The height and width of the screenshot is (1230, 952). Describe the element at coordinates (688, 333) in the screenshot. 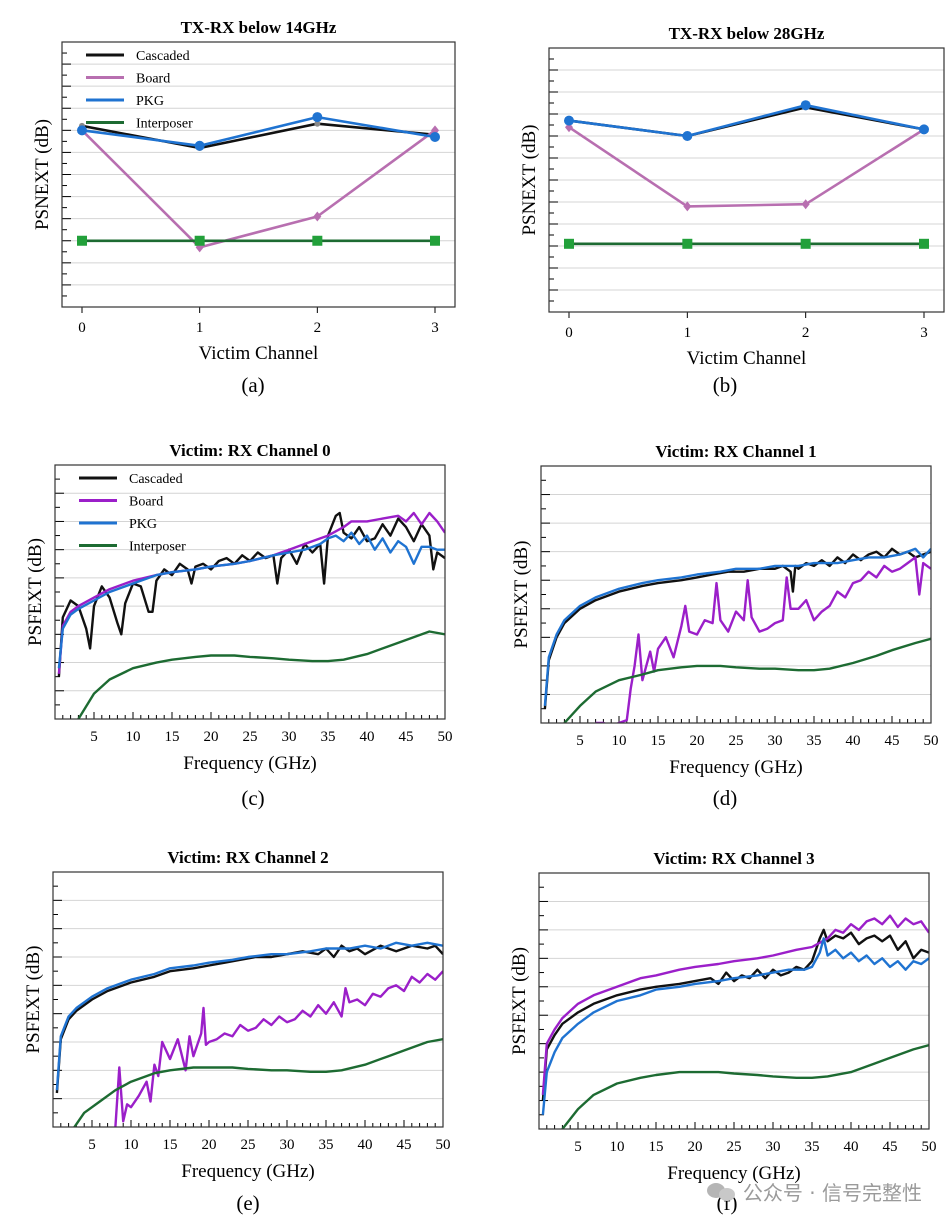

I see `x-tick-label: 1` at that location.